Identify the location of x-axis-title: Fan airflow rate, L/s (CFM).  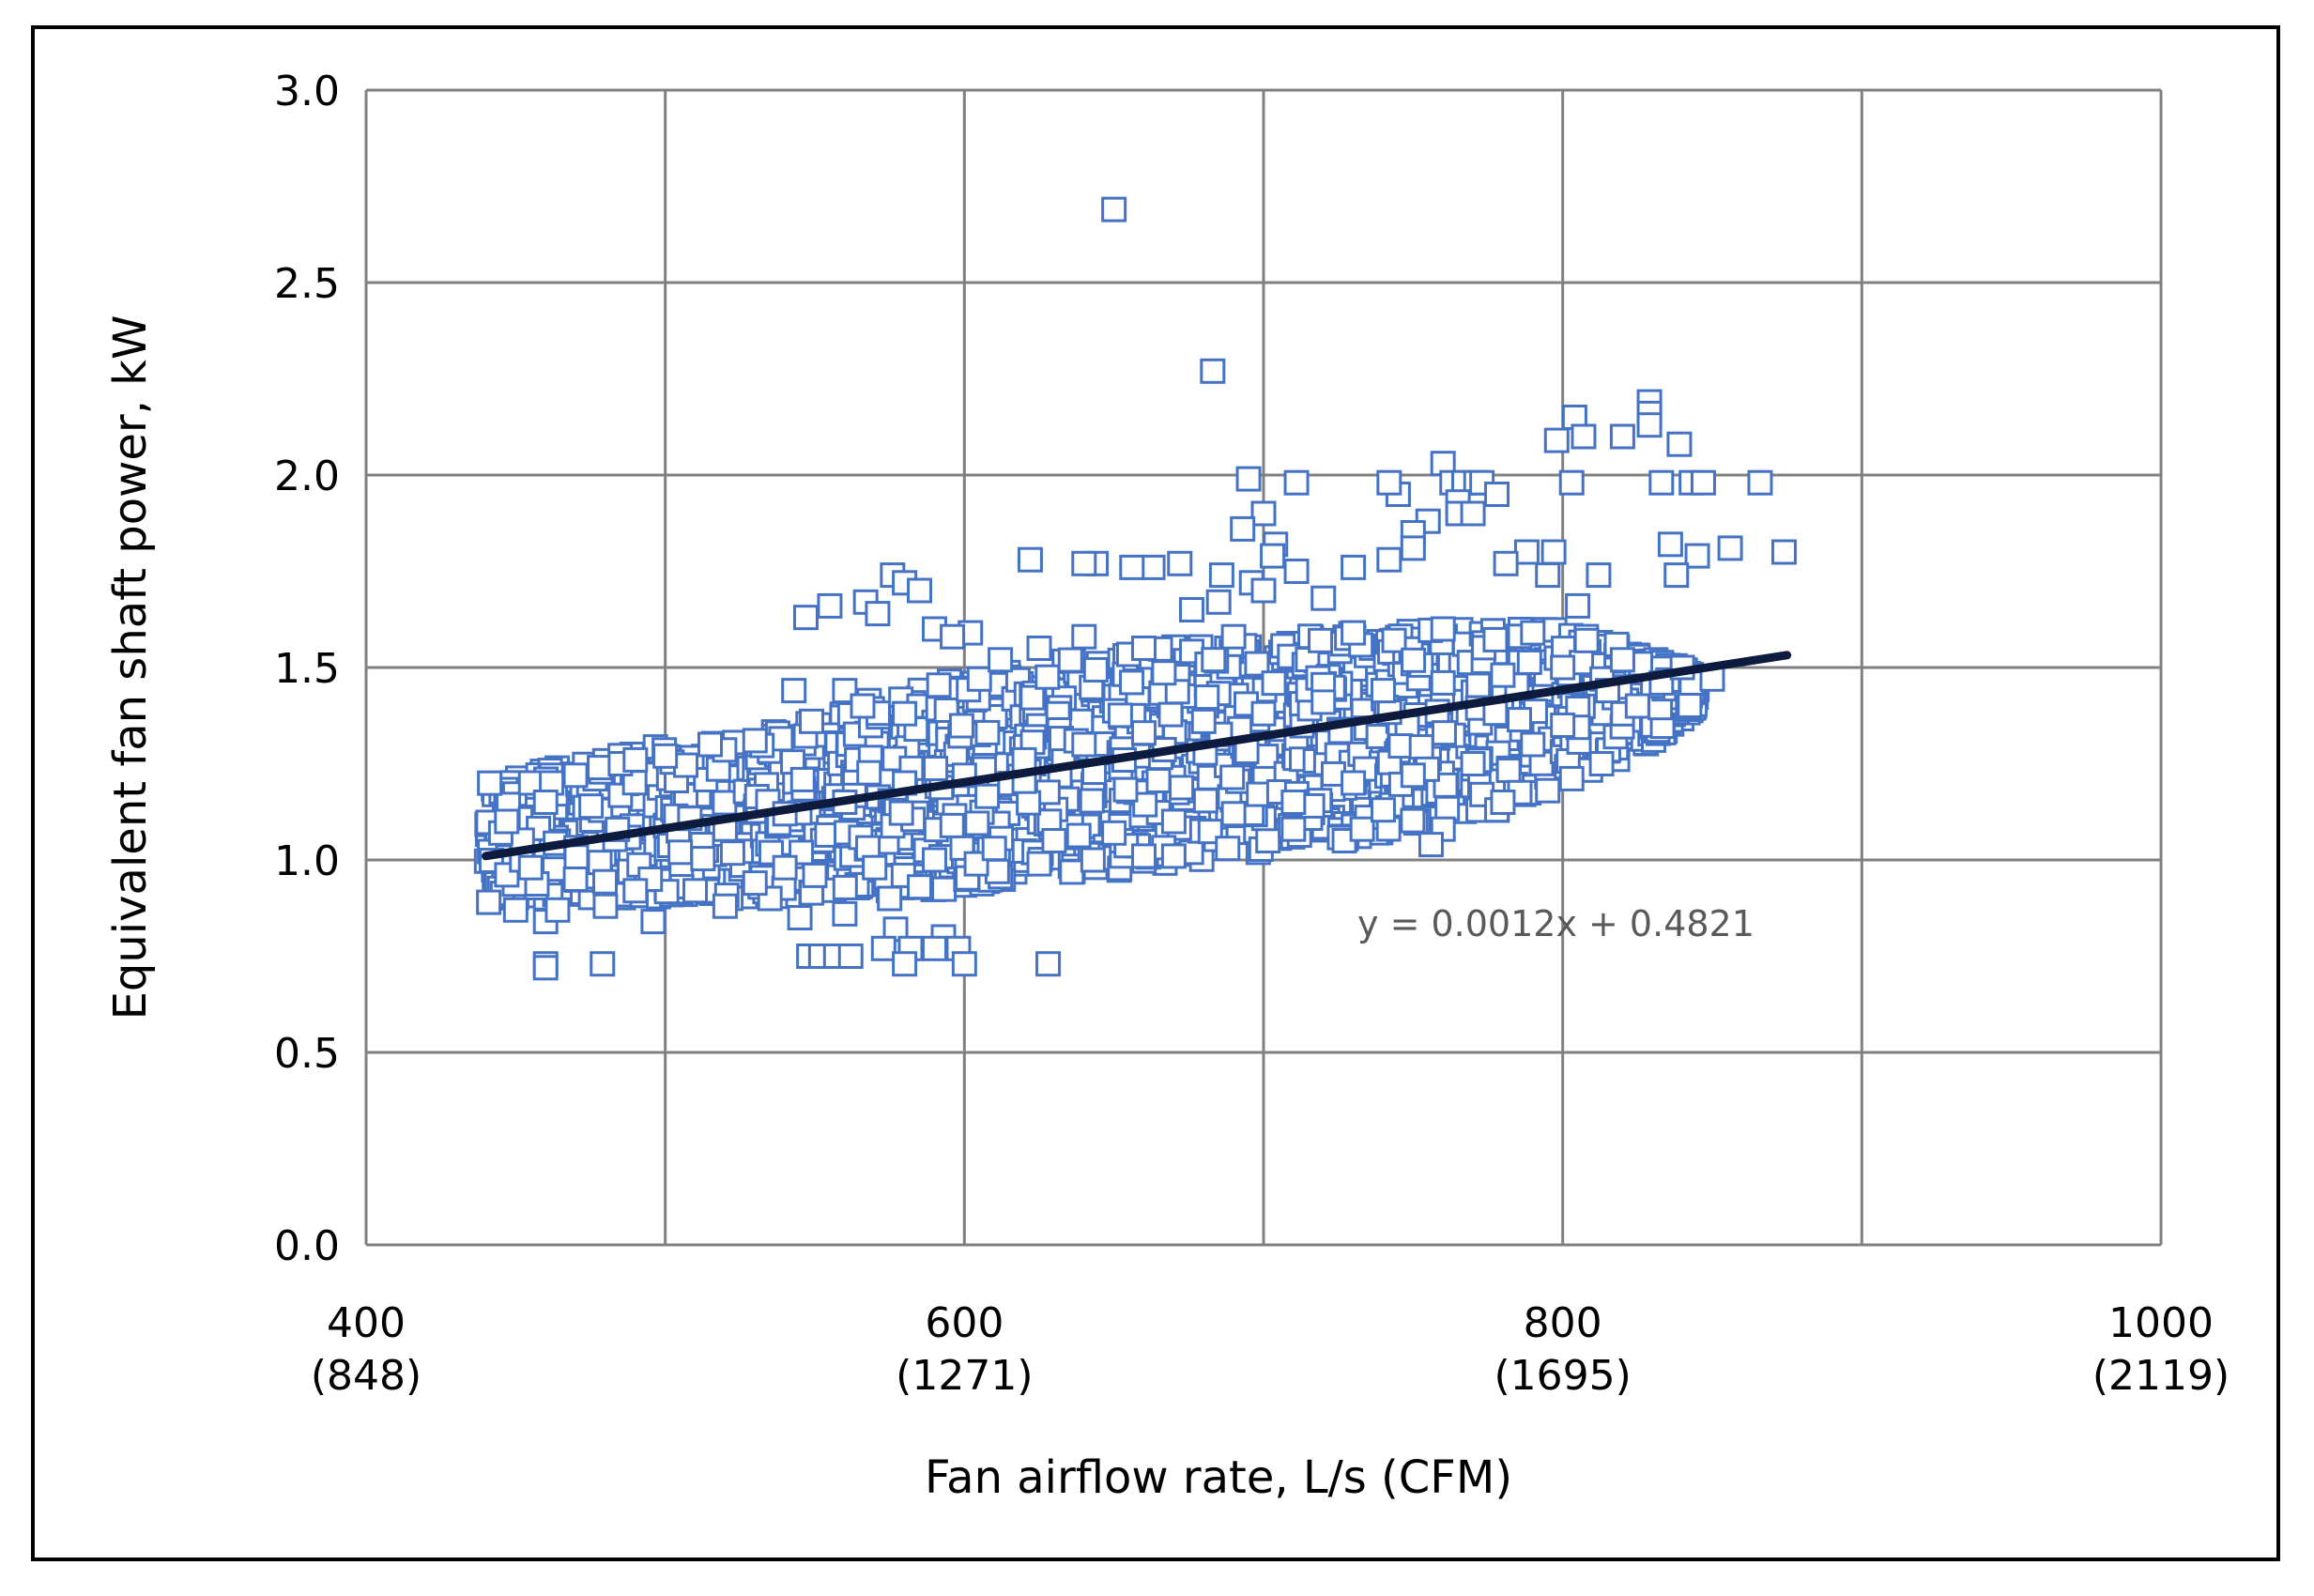
(1219, 1478).